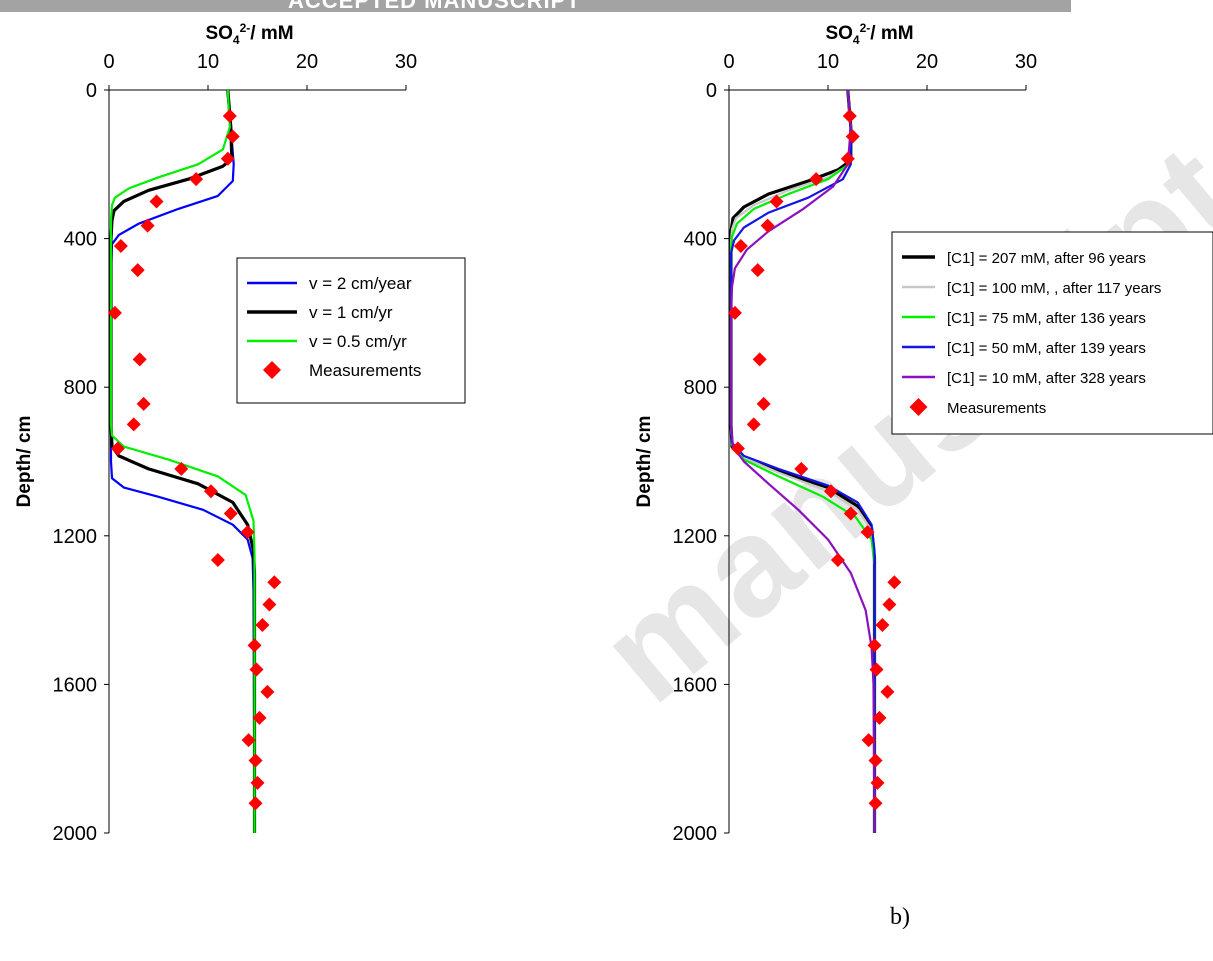 This screenshot has height=961, width=1213. What do you see at coordinates (208, 62) in the screenshot?
I see `x-tick-label: 10` at bounding box center [208, 62].